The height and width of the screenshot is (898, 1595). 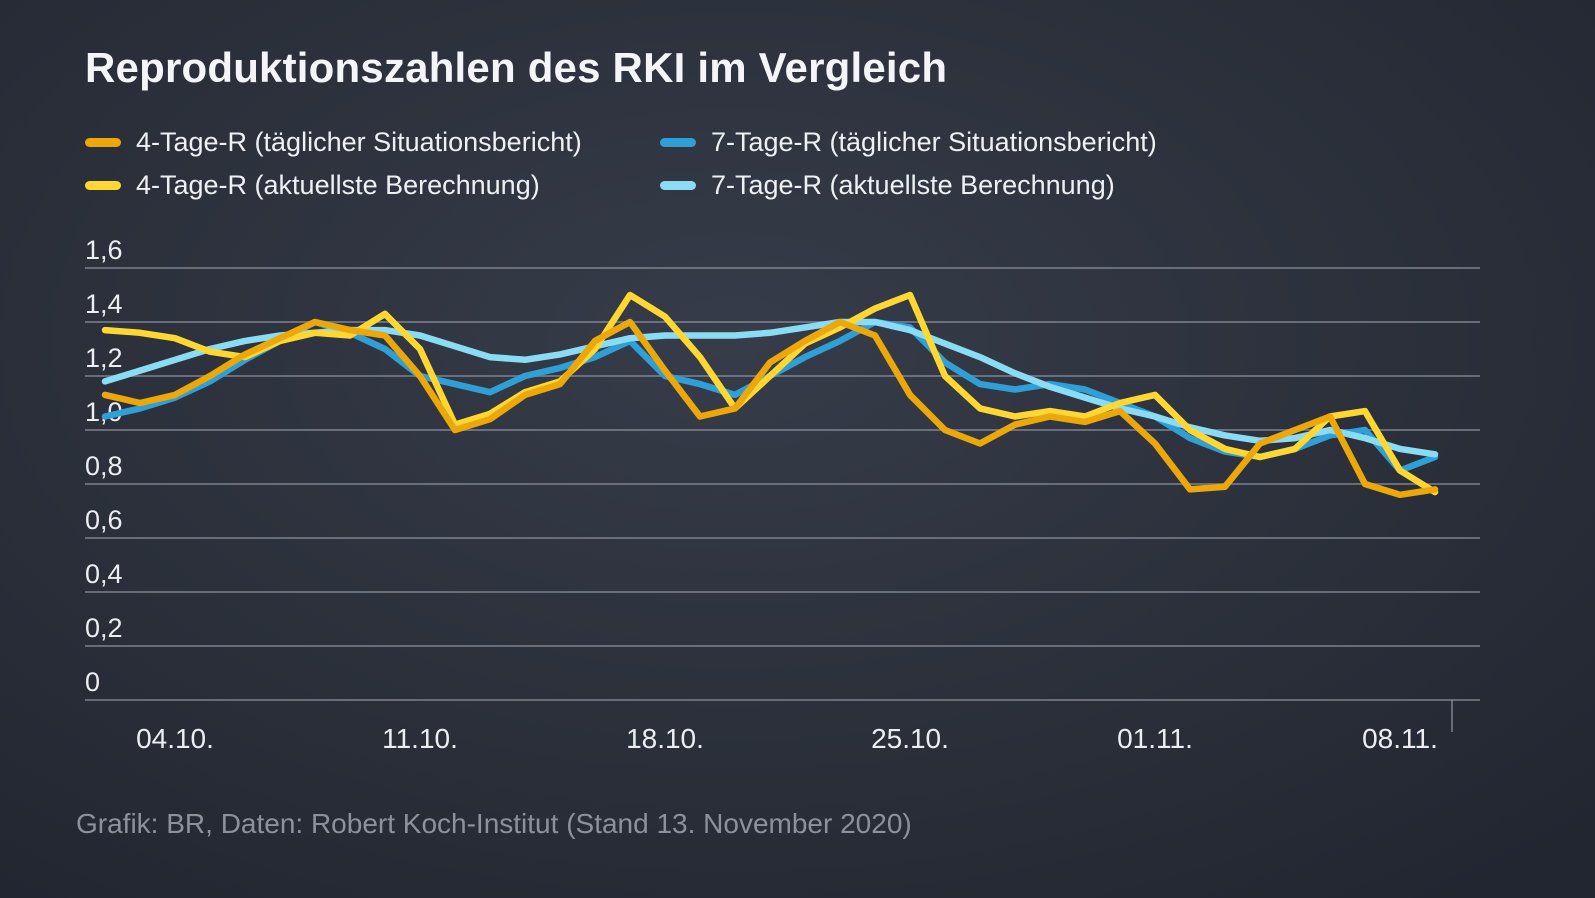 What do you see at coordinates (175, 738) in the screenshot?
I see `x-axis-tick-label: 04.10.` at bounding box center [175, 738].